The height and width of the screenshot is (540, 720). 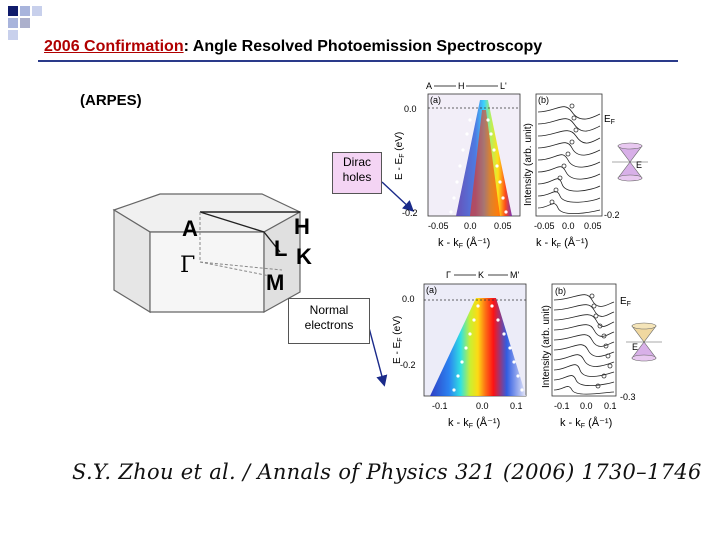 I want to click on top-x-tick-2: 0.05, so click(x=503, y=226).